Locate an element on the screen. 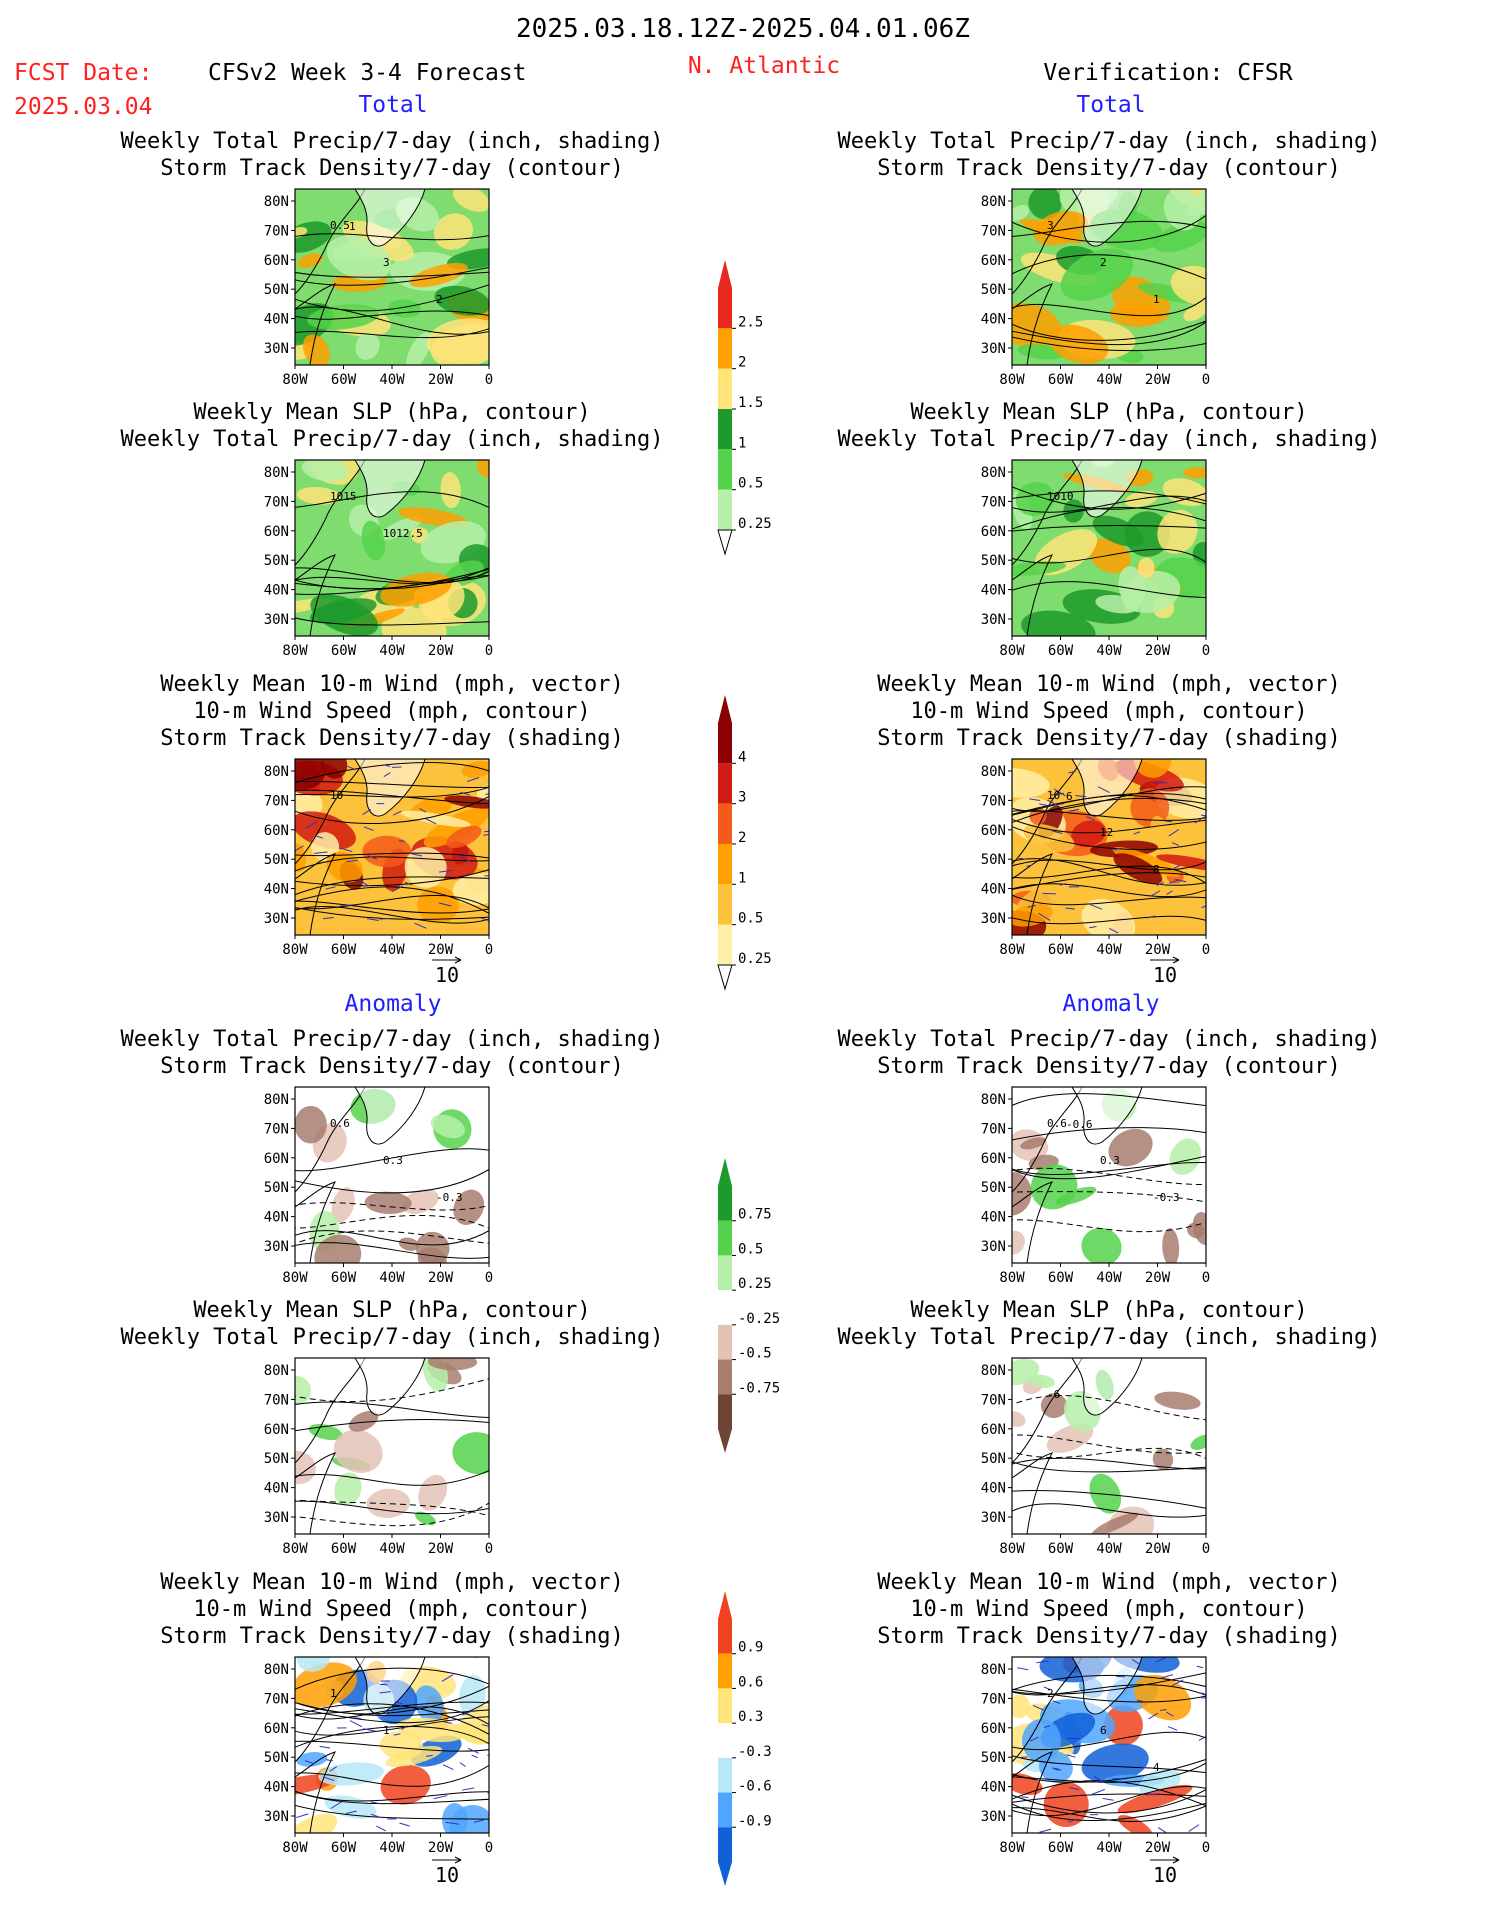 Image resolution: width=1487 pixels, height=1925 pixels. panel-title-line: 10-m Wind Speed (mph, contour) is located at coordinates (1108, 711).